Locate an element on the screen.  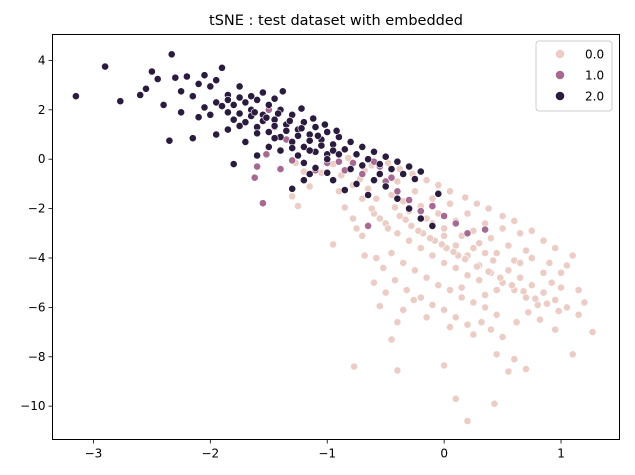
x-tick-label-3: 0 is located at coordinates (444, 454).